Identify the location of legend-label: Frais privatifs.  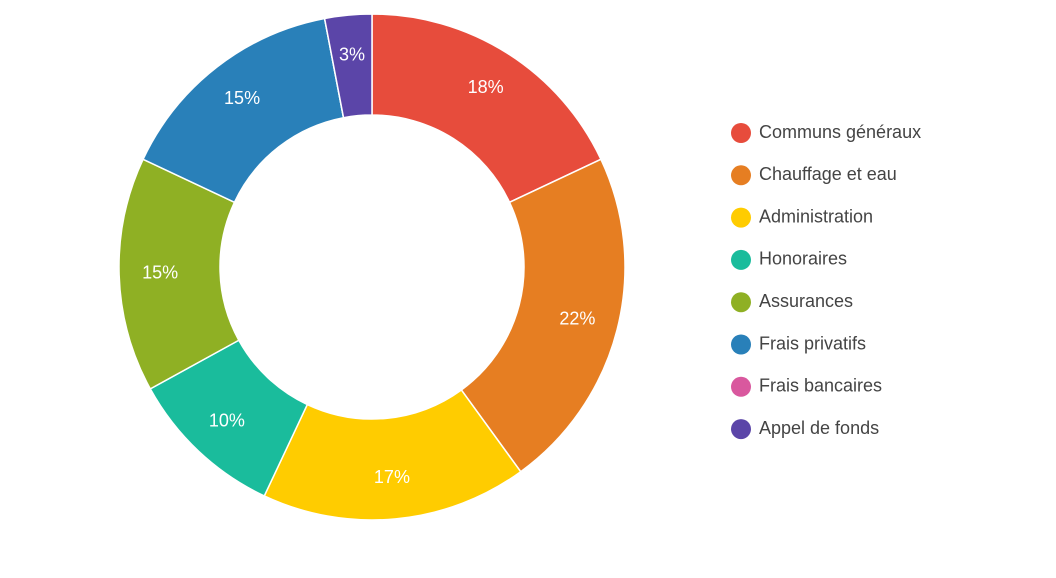
(812, 343).